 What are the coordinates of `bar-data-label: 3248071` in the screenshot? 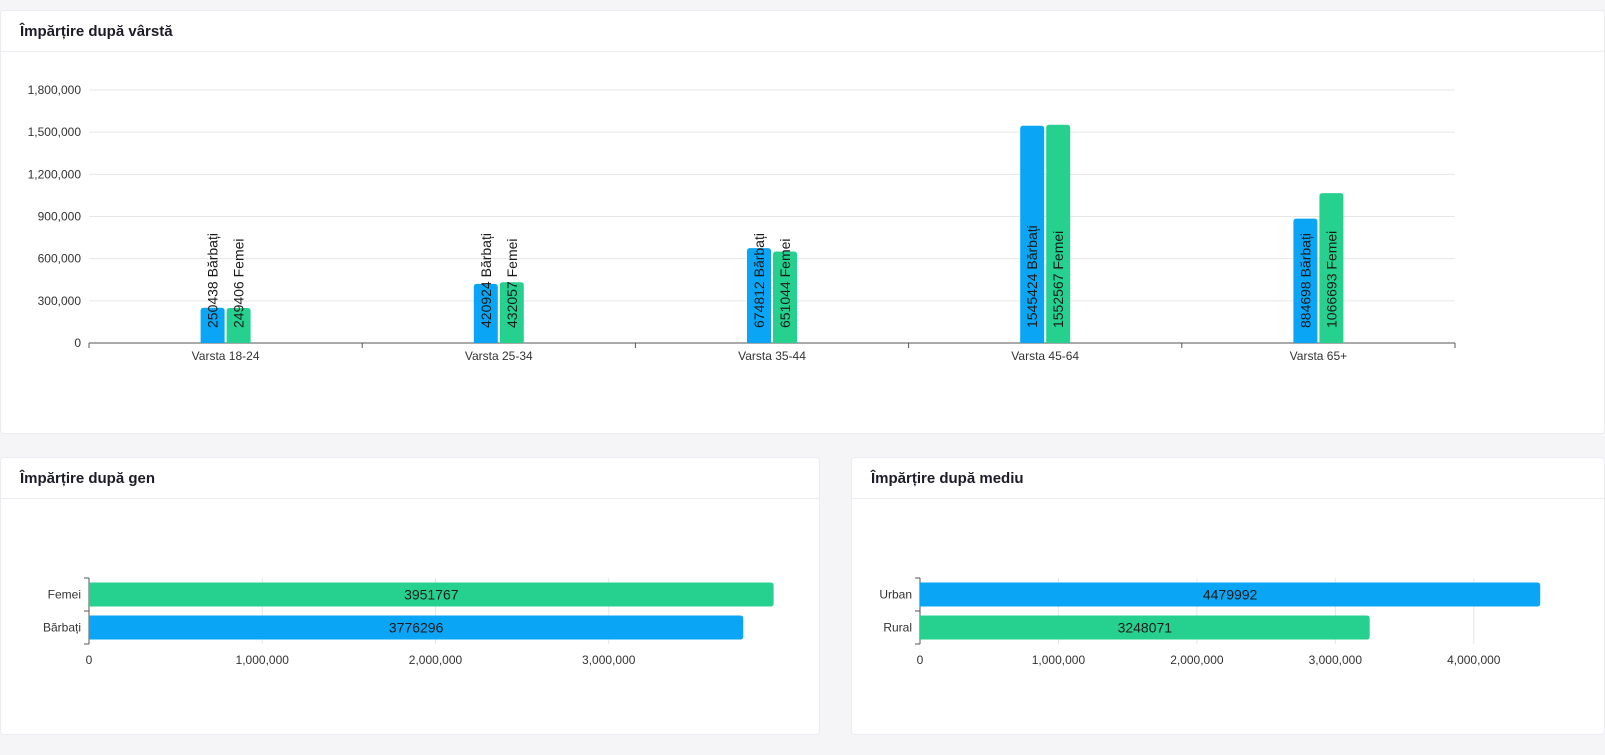 It's located at (1145, 628).